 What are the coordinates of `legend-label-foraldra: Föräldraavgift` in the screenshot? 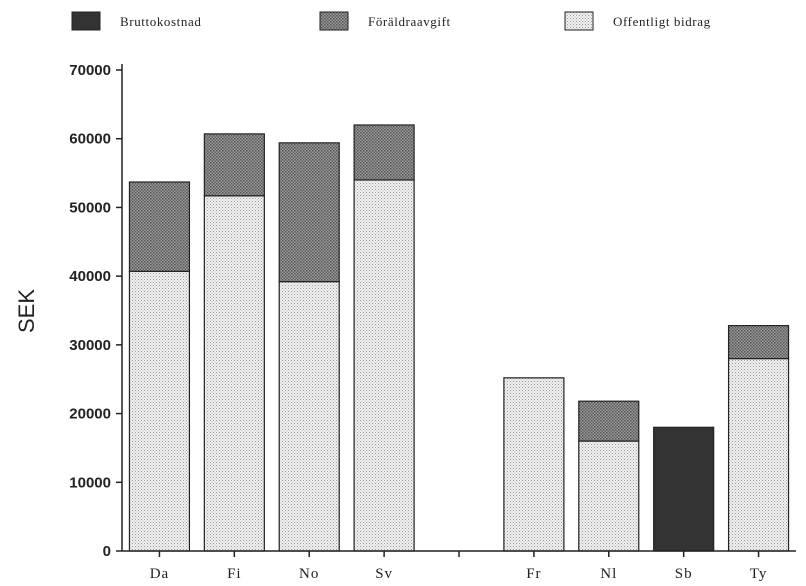 It's located at (409, 21).